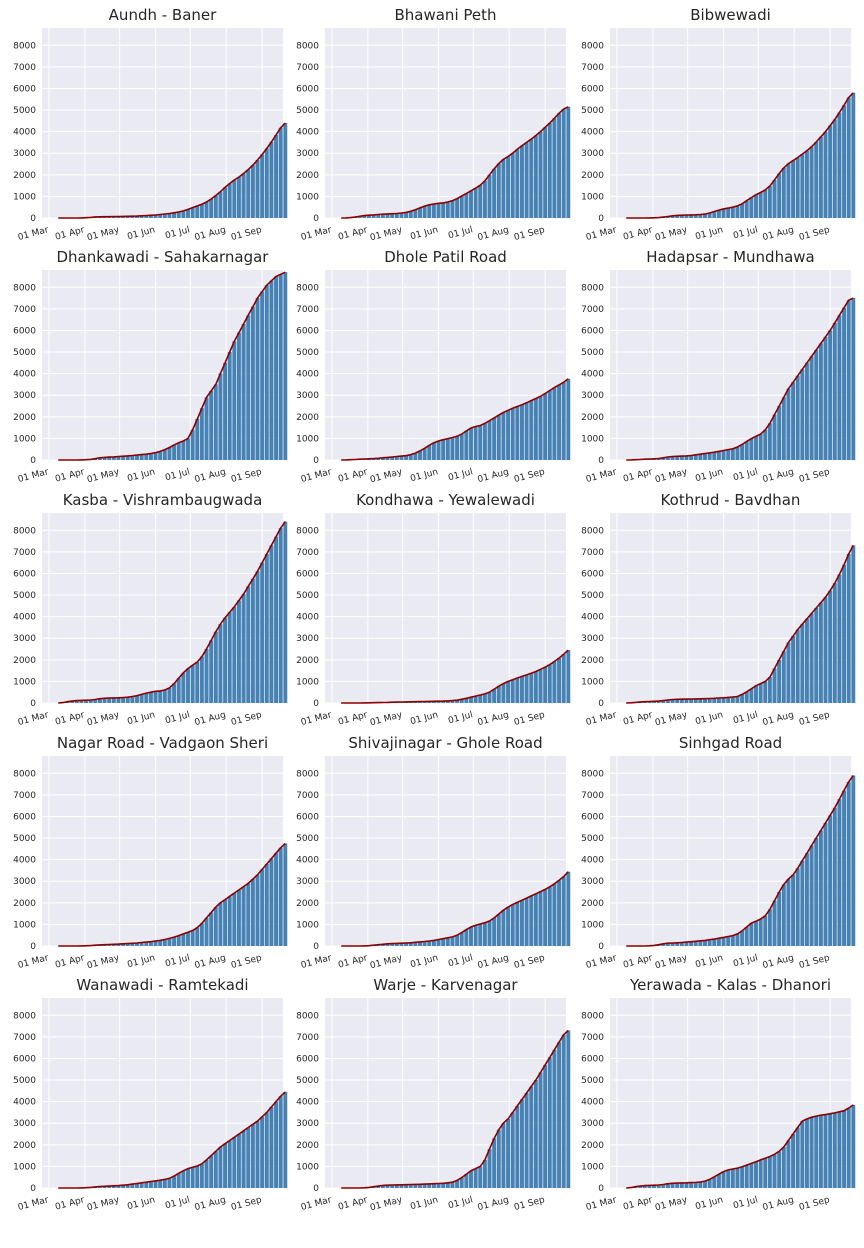 This screenshot has width=864, height=1248. I want to click on panel-title: Dhankawadi - Sahakarnagar, so click(162, 257).